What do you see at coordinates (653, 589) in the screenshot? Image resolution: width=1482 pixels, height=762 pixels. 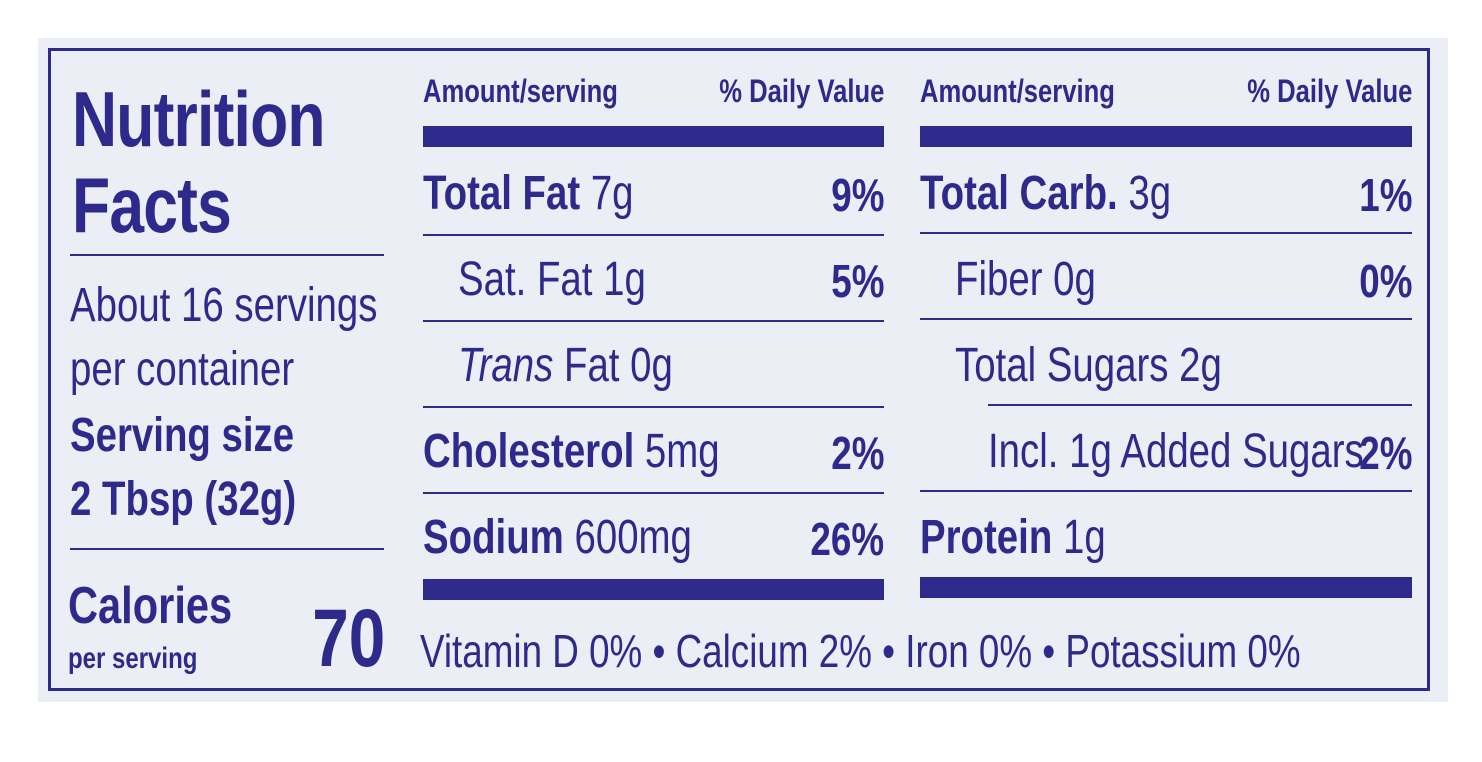 I see `left-thick-rule-bottom` at bounding box center [653, 589].